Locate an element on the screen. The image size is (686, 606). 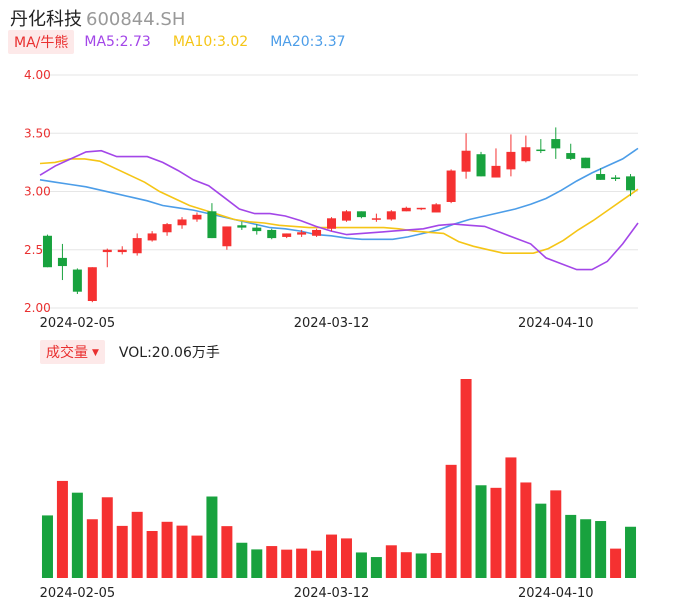
y-tick-label: 4.00 is located at coordinates (37, 75).